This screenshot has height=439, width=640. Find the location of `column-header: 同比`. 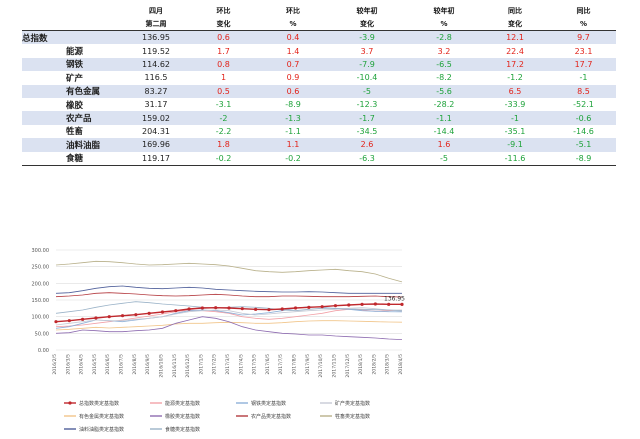

column-header: 同比 is located at coordinates (583, 10).